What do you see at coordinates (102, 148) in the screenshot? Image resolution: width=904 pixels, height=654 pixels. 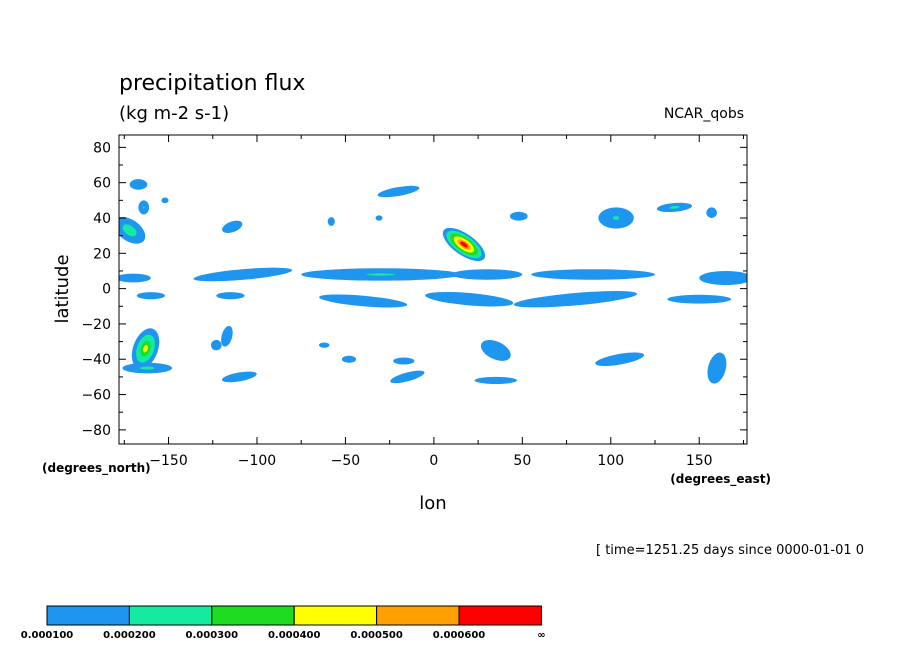 I see `y-tick-label: 80` at bounding box center [102, 148].